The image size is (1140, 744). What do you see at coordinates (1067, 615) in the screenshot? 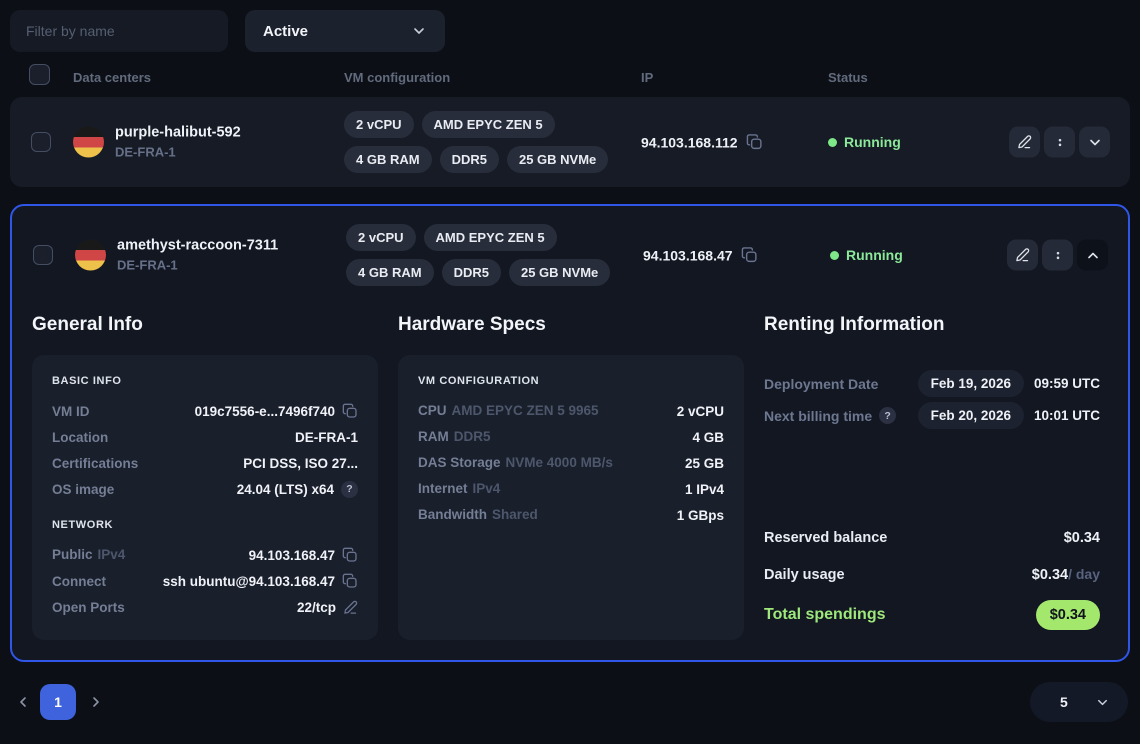
I see `total-spendings-value: $0.34` at bounding box center [1067, 615].